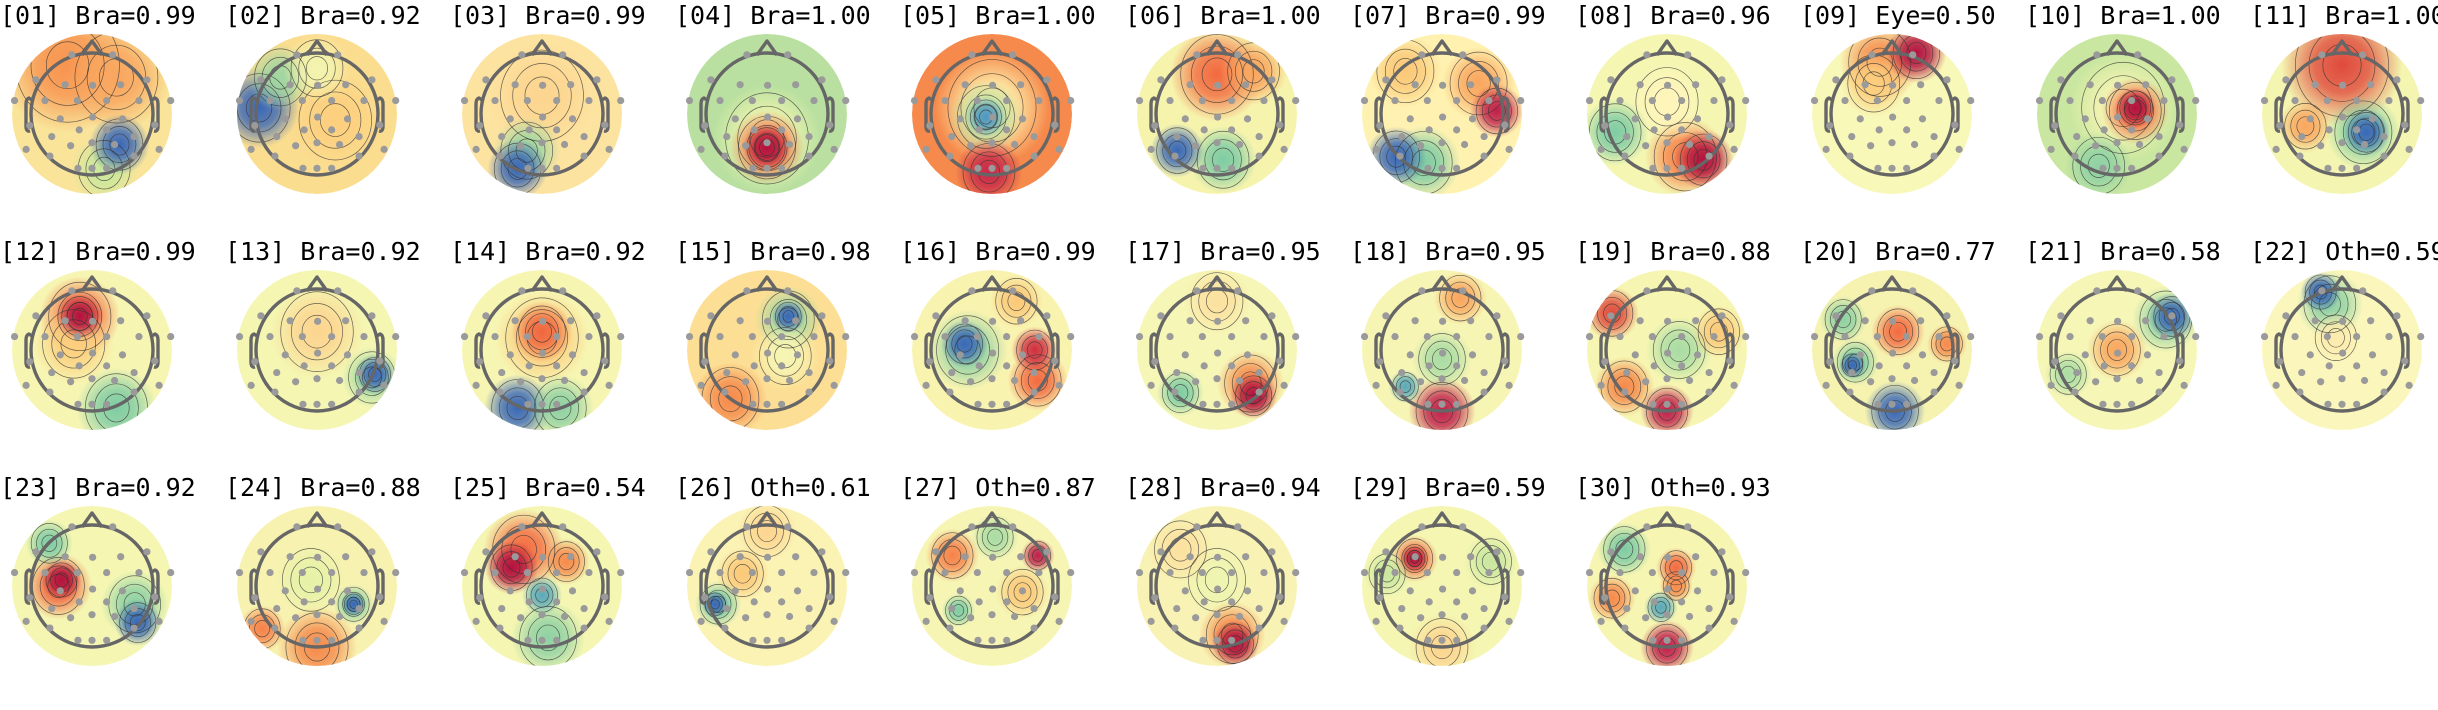  What do you see at coordinates (773, 251) in the screenshot?
I see `component-label: [15] Bra=0.98` at bounding box center [773, 251].